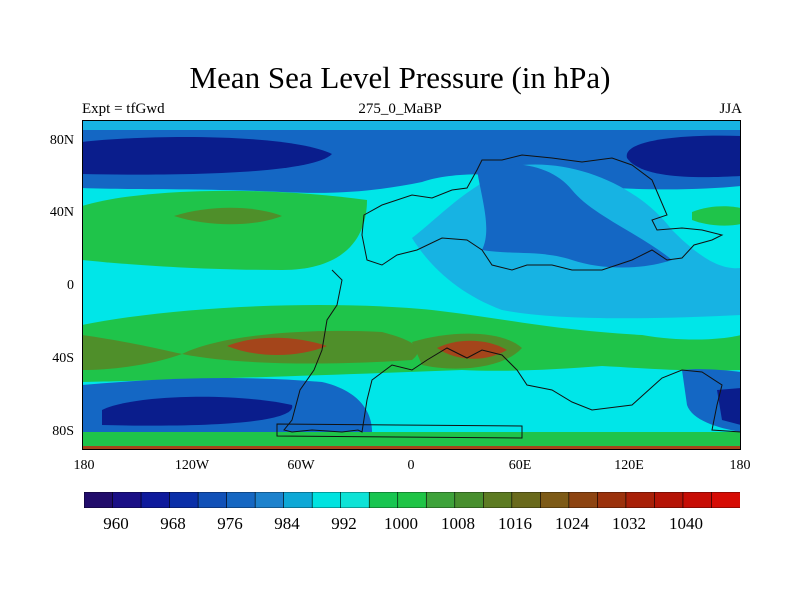  Describe the element at coordinates (716, 216) in the screenshot. I see `north-high-belt-east` at that location.